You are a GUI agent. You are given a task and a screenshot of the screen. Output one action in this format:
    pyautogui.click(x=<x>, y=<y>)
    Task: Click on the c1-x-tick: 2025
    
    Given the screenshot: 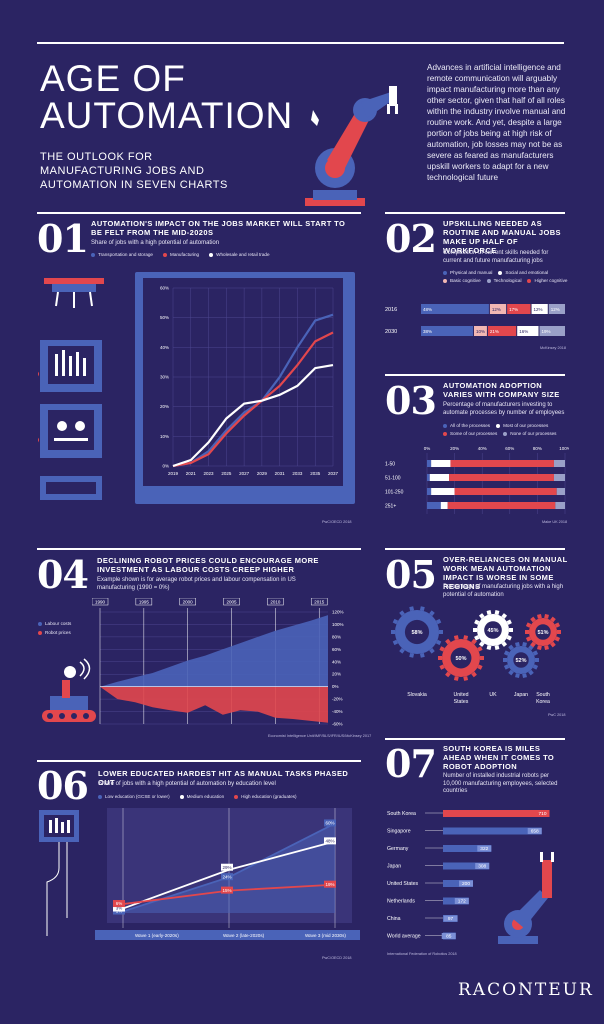 What is the action you would take?
    pyautogui.click(x=226, y=473)
    